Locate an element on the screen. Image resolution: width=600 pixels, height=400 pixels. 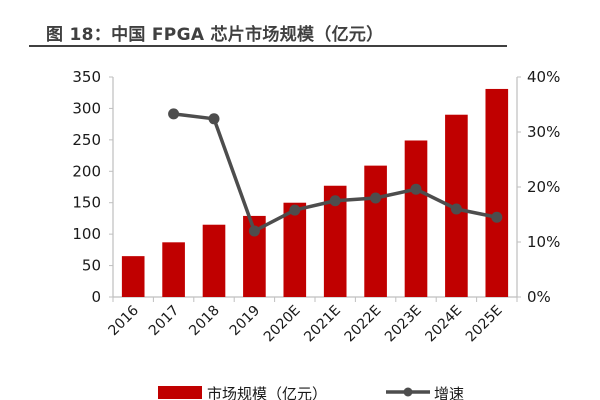
left-tick-label: 0 is located at coordinates (96, 297).